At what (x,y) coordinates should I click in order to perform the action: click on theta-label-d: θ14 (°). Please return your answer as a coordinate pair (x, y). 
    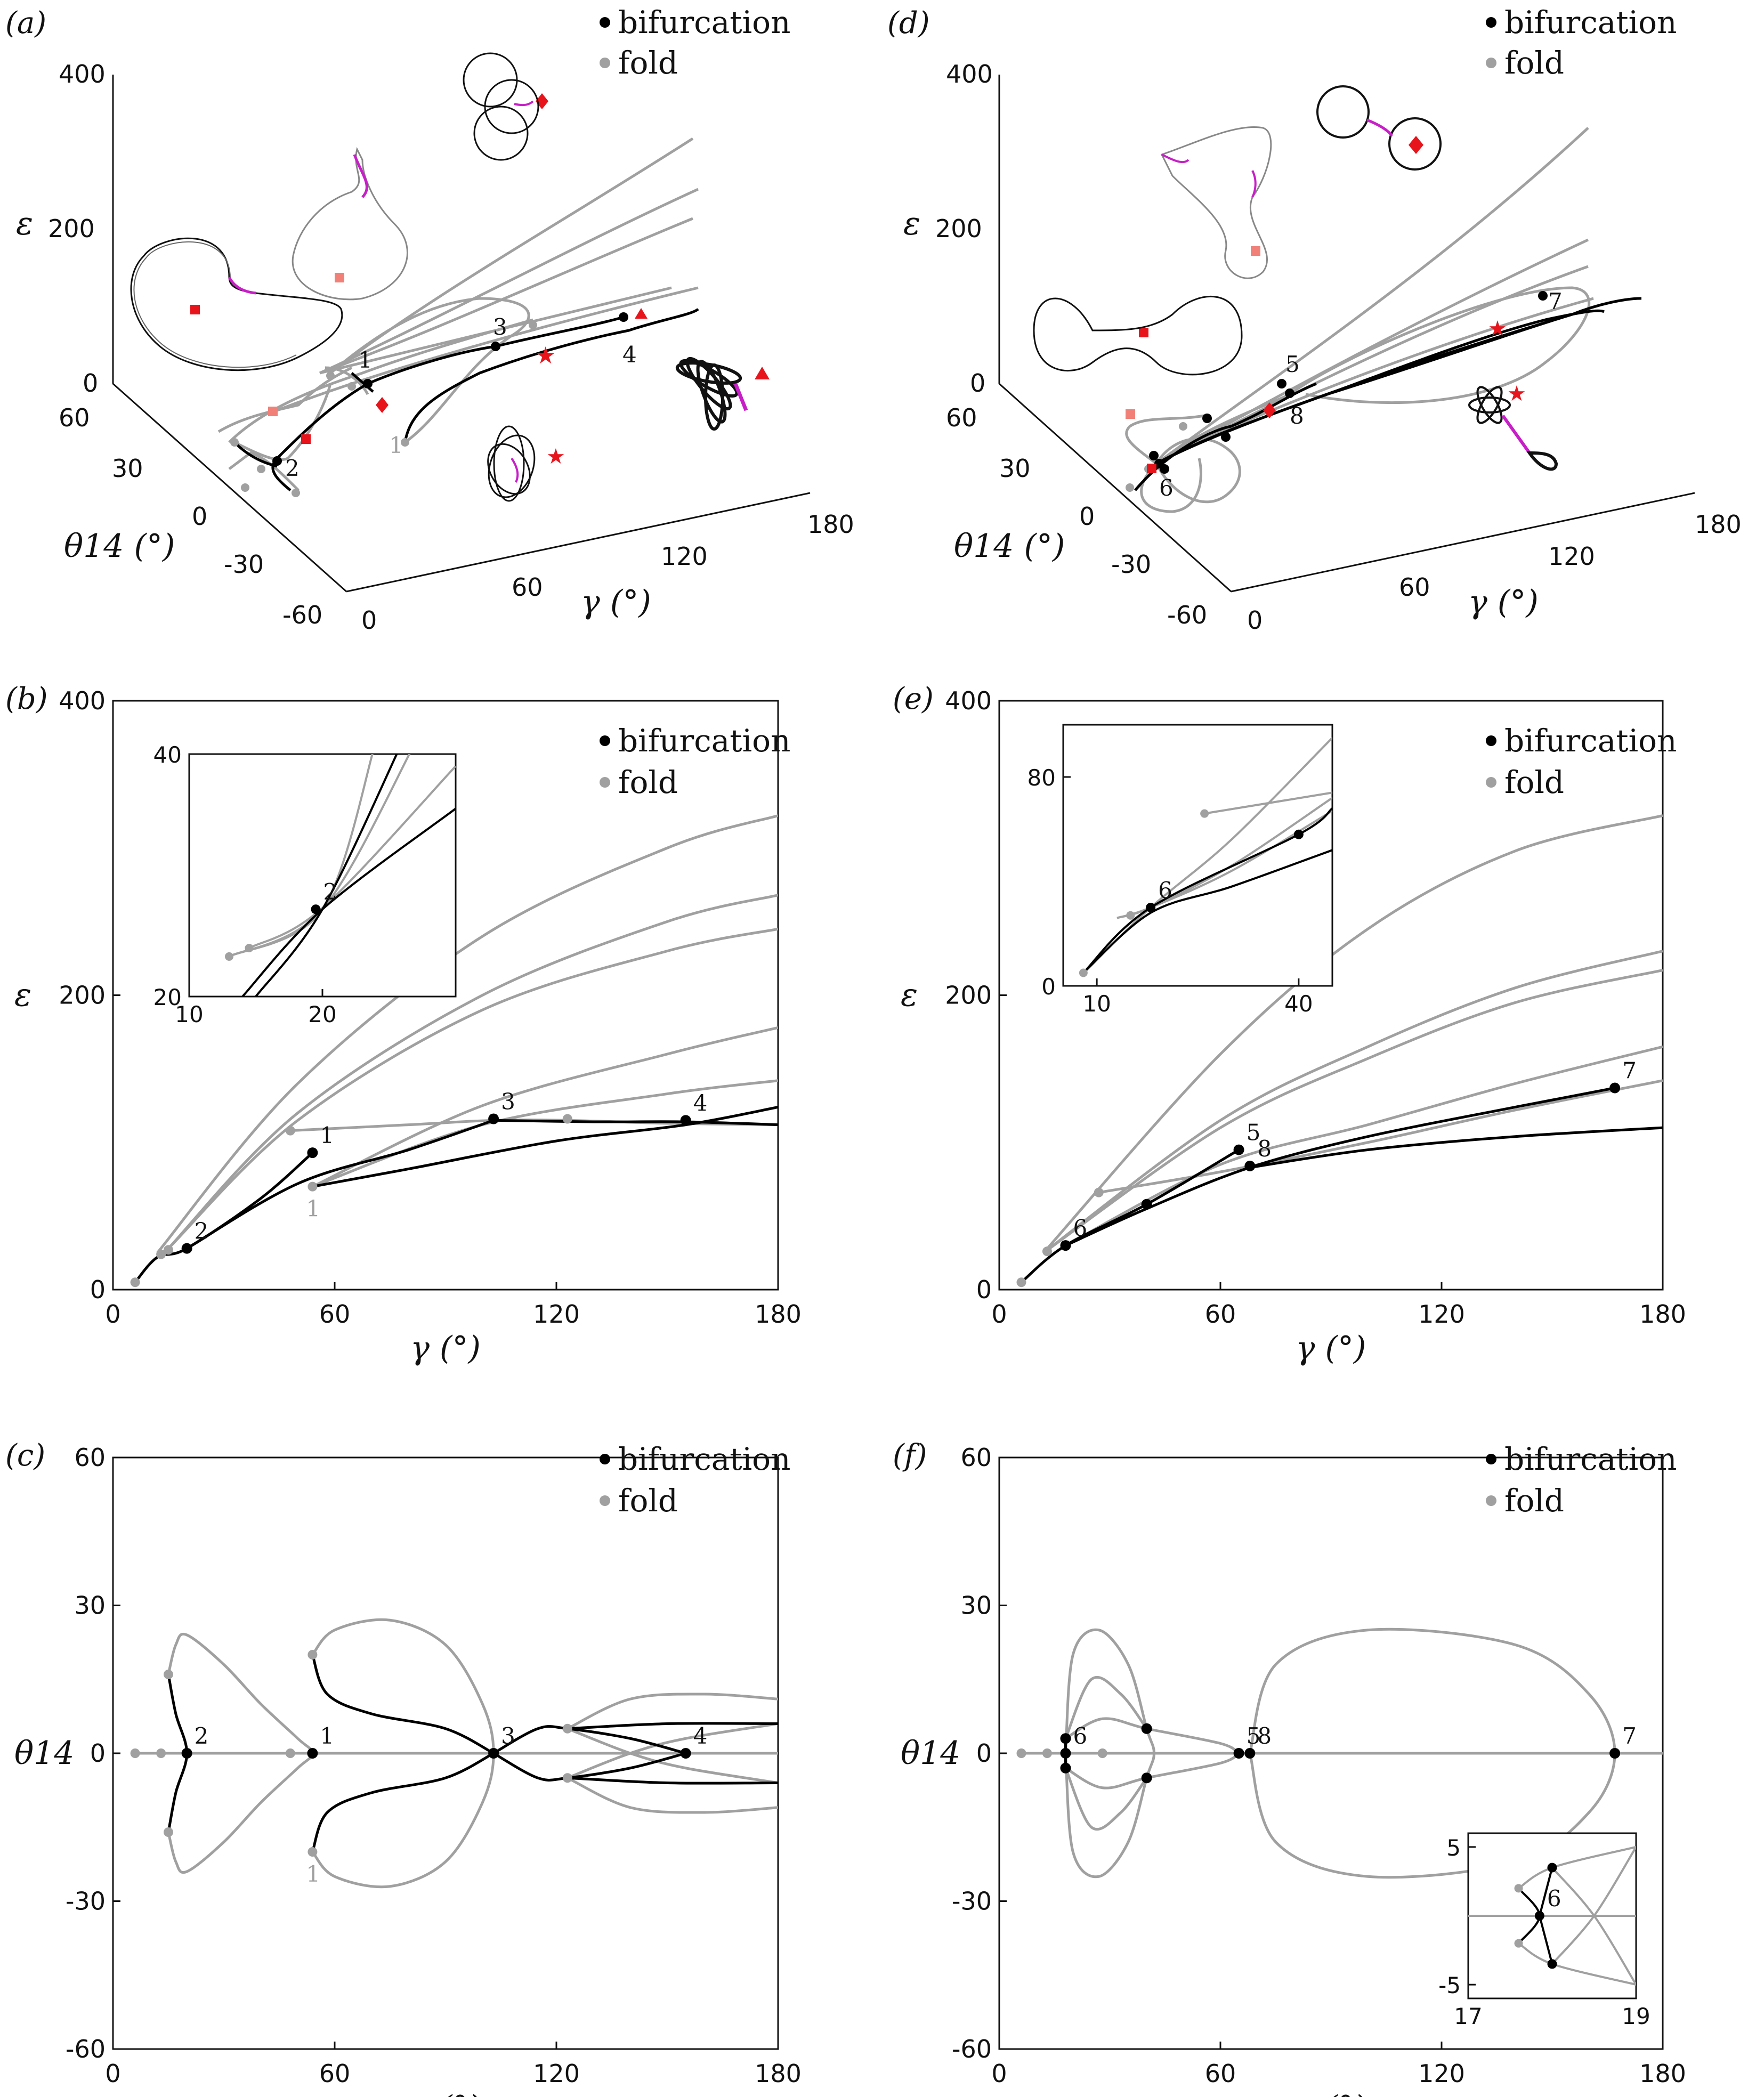
    Looking at the image, I should click on (1009, 546).